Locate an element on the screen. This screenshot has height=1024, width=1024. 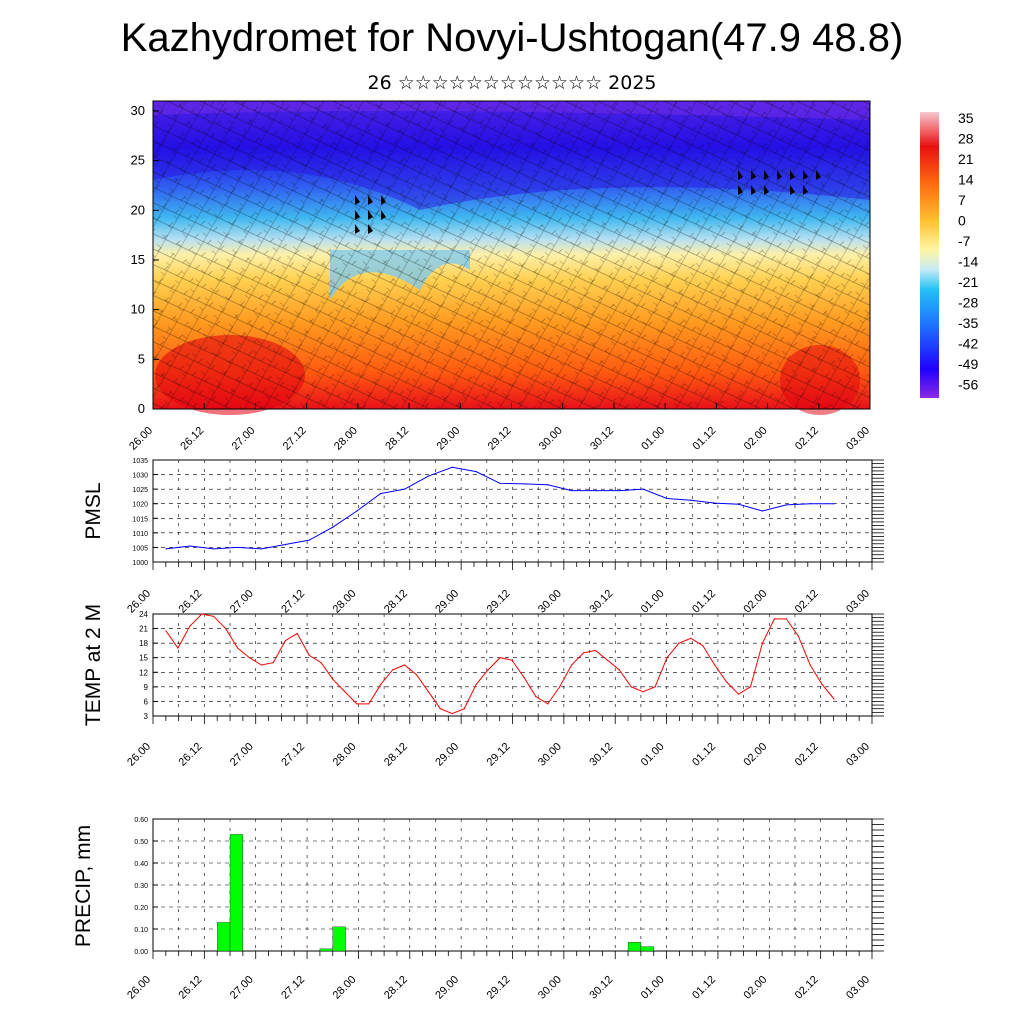
pmsl-y-tick-label: 1025 is located at coordinates (140, 490).